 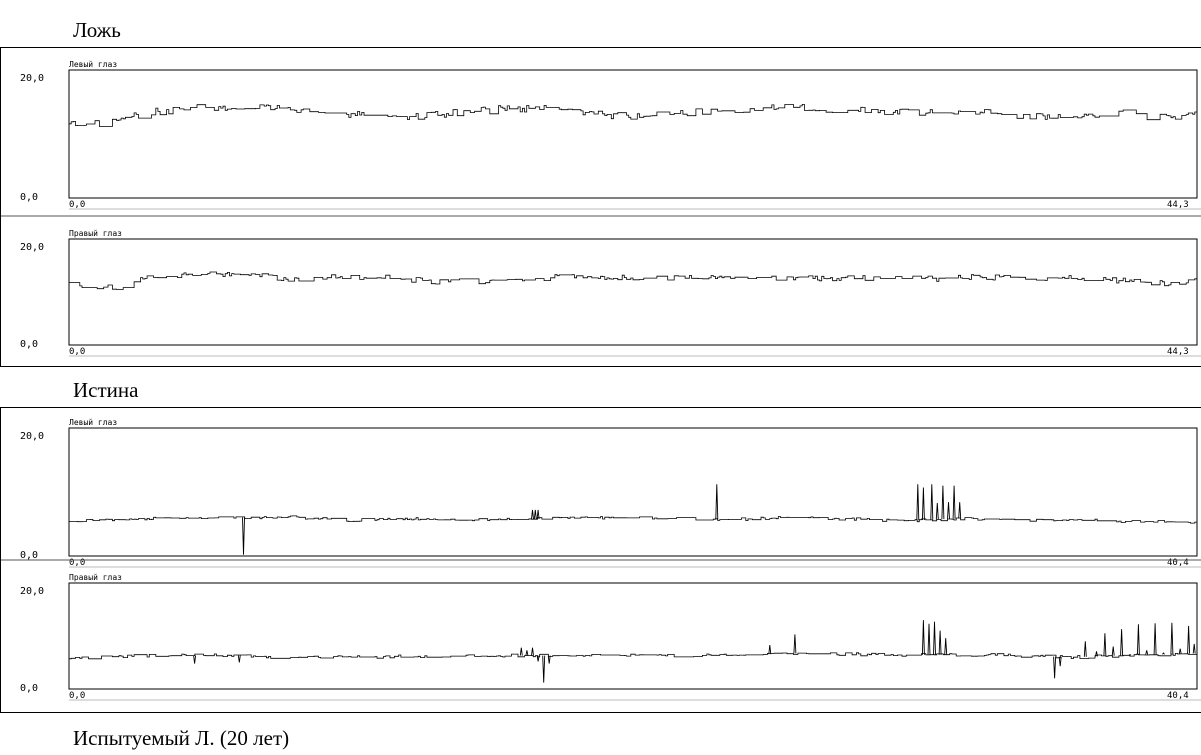 What do you see at coordinates (181, 738) in the screenshot?
I see `subject-caption: Испытуемый Л. (20 лет)` at bounding box center [181, 738].